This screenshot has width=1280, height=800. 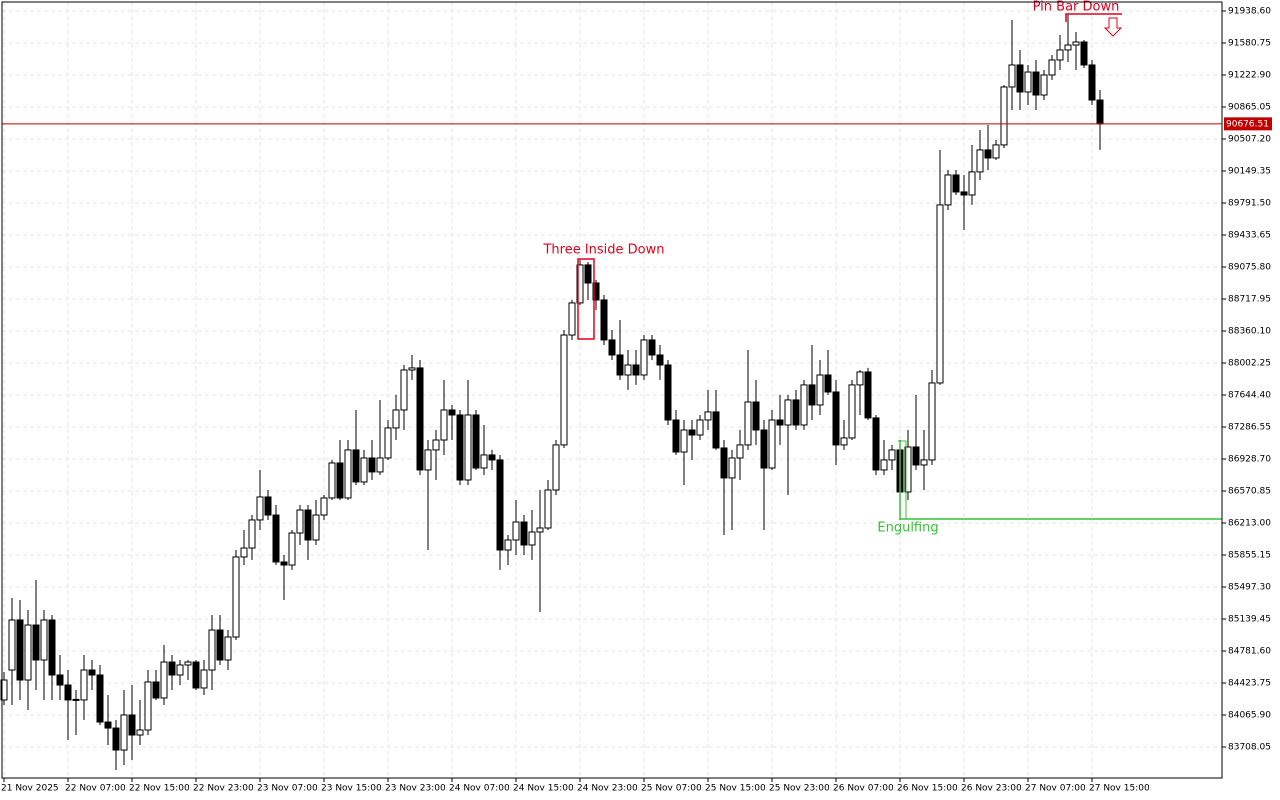 What do you see at coordinates (735, 789) in the screenshot?
I see `x-tick-label: 25 Nov 15:00` at bounding box center [735, 789].